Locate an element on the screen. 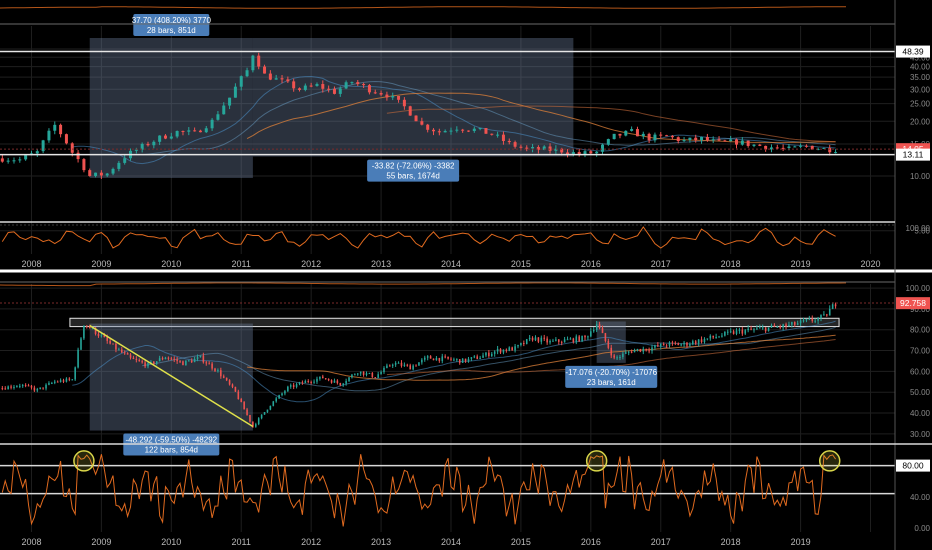  measurement-label-line1: -17.076 (-20.70%) -17076 is located at coordinates (611, 372).